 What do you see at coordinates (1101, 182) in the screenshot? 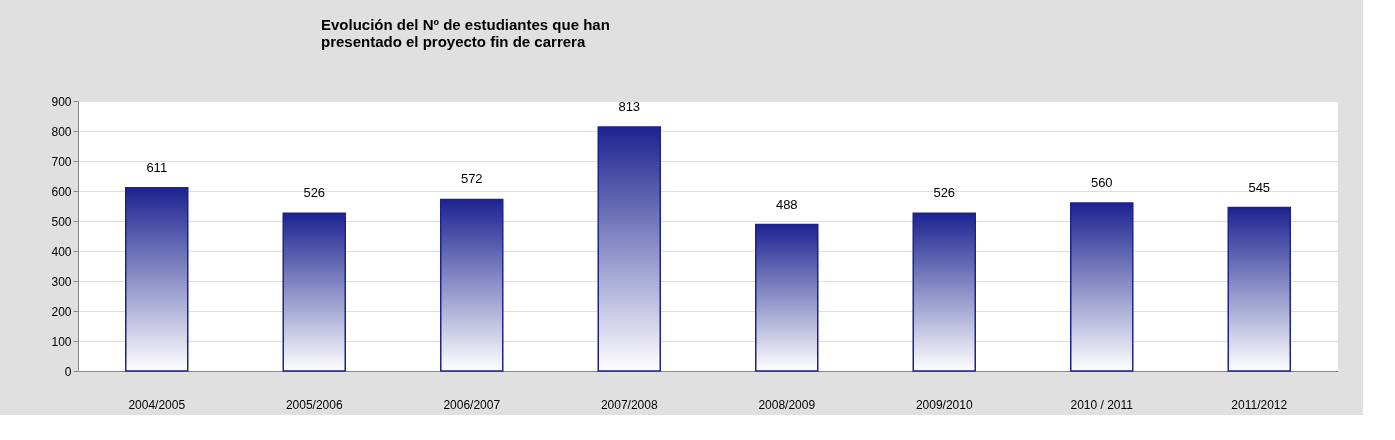
I see `data-label: 560` at bounding box center [1101, 182].